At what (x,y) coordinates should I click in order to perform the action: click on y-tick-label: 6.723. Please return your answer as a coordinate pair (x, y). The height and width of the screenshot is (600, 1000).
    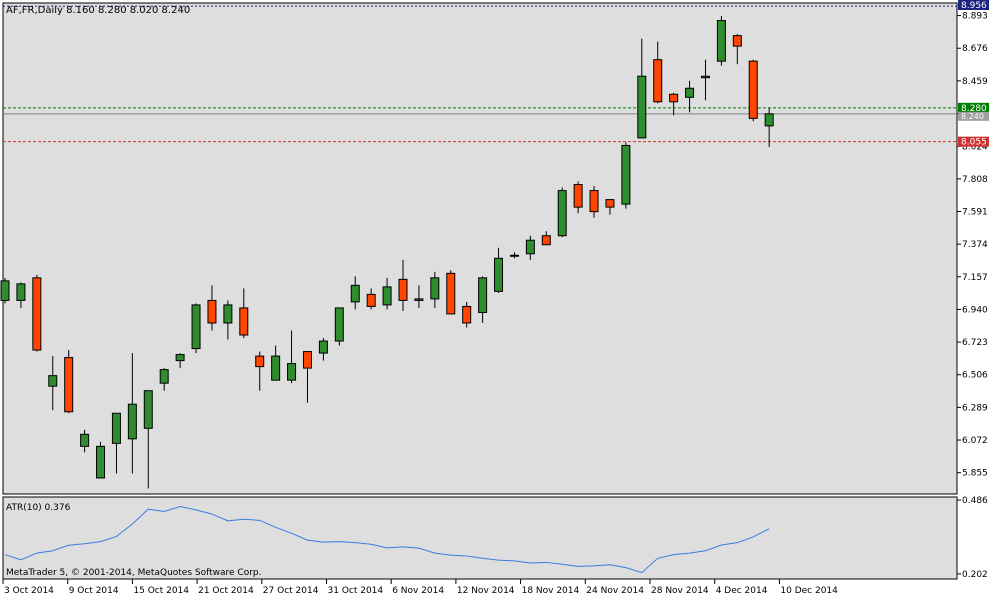
    Looking at the image, I should click on (975, 343).